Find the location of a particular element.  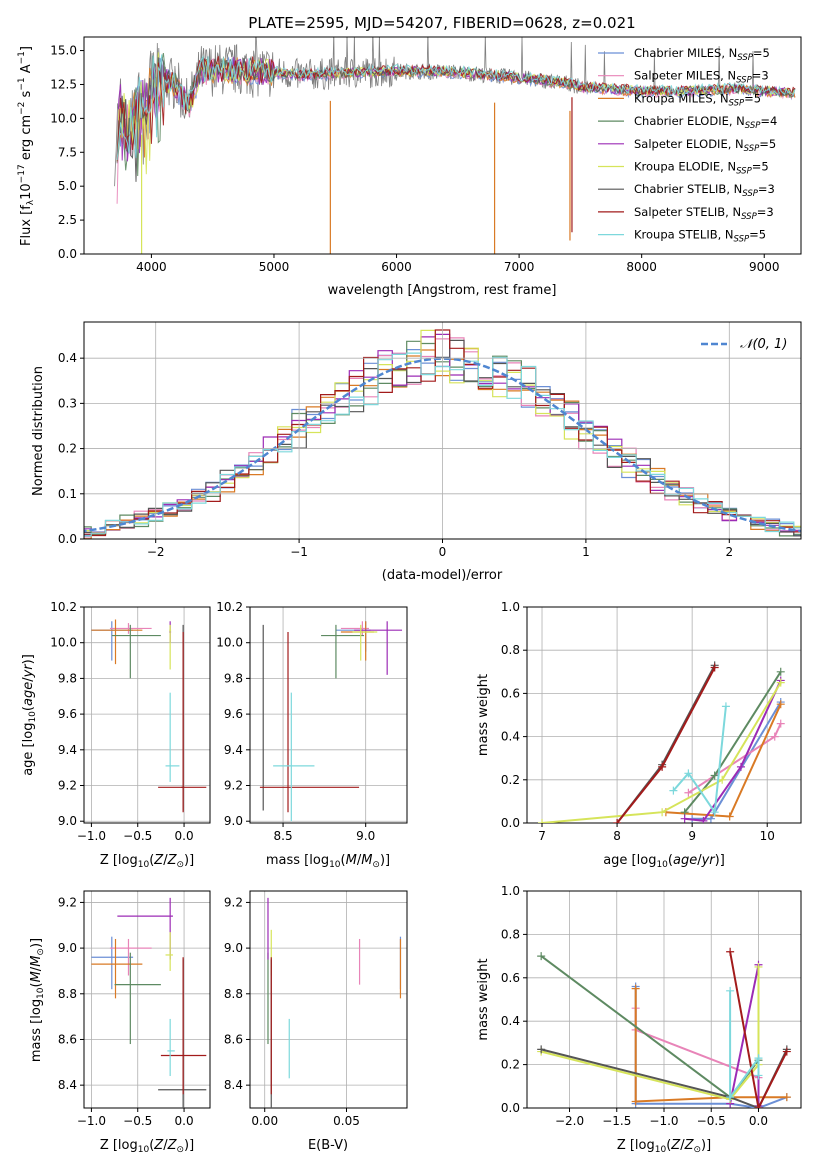

mass-vs-z-ylabel-part: ⊙ is located at coordinates (41, 952).